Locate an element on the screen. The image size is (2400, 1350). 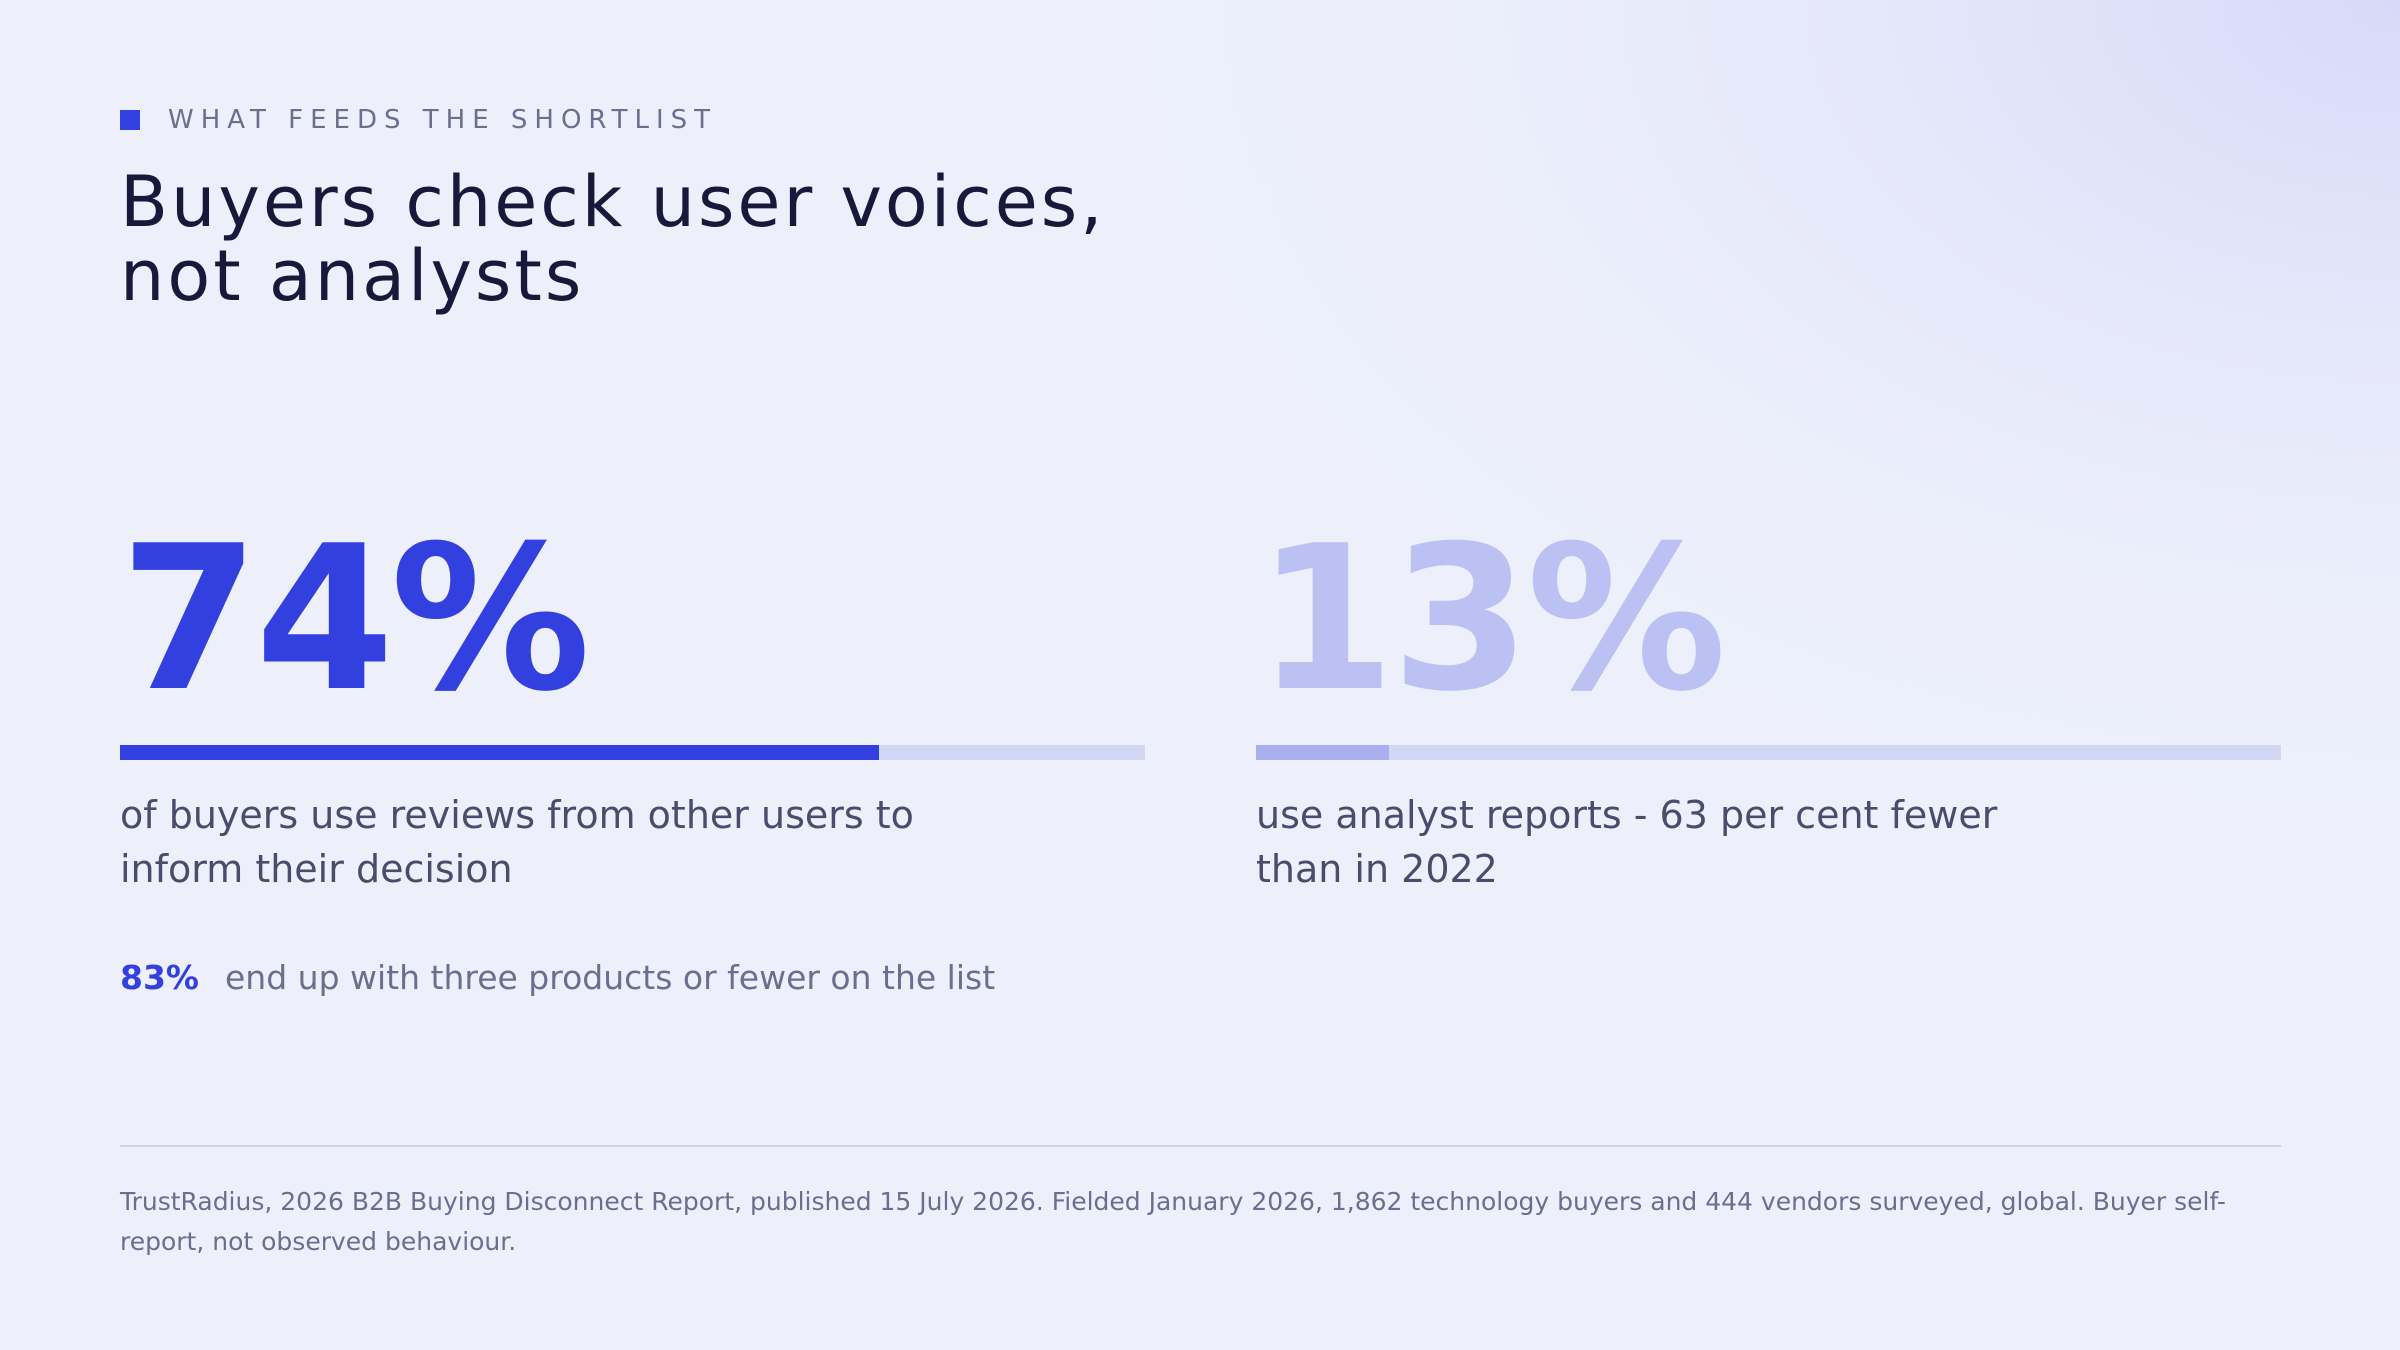
divider is located at coordinates (1200, 1146).